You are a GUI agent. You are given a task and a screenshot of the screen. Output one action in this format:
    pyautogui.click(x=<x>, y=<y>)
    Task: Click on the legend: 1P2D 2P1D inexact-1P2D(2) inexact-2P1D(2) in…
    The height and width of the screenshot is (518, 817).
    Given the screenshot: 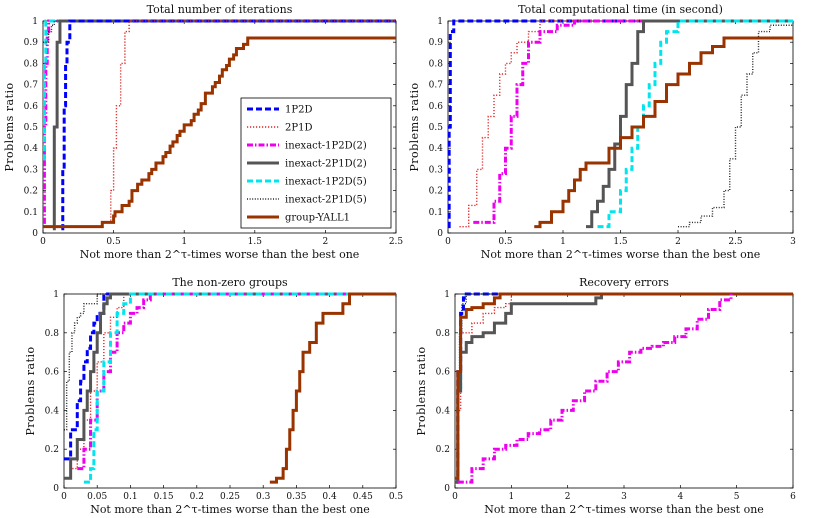 What is the action you would take?
    pyautogui.click(x=316, y=163)
    